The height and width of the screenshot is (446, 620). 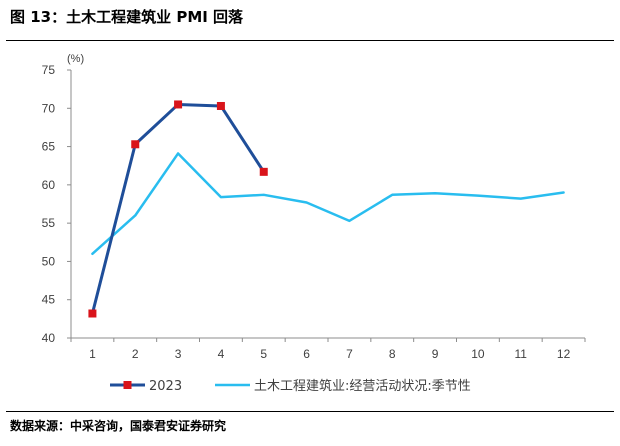 What do you see at coordinates (49, 300) in the screenshot?
I see `y-tick-label: 45` at bounding box center [49, 300].